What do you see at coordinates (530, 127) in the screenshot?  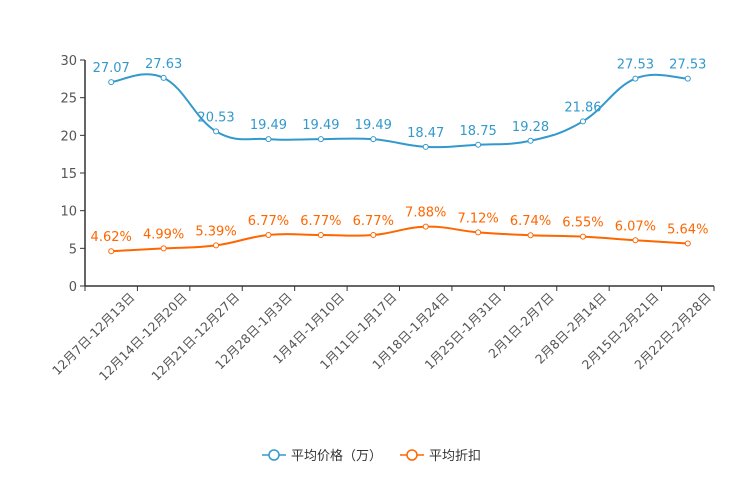 I see `data-label: 19.28` at bounding box center [530, 127].